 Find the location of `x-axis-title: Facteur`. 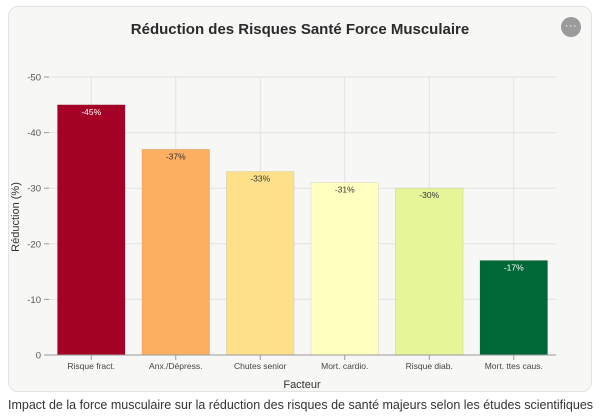

x-axis-title: Facteur is located at coordinates (302, 385).